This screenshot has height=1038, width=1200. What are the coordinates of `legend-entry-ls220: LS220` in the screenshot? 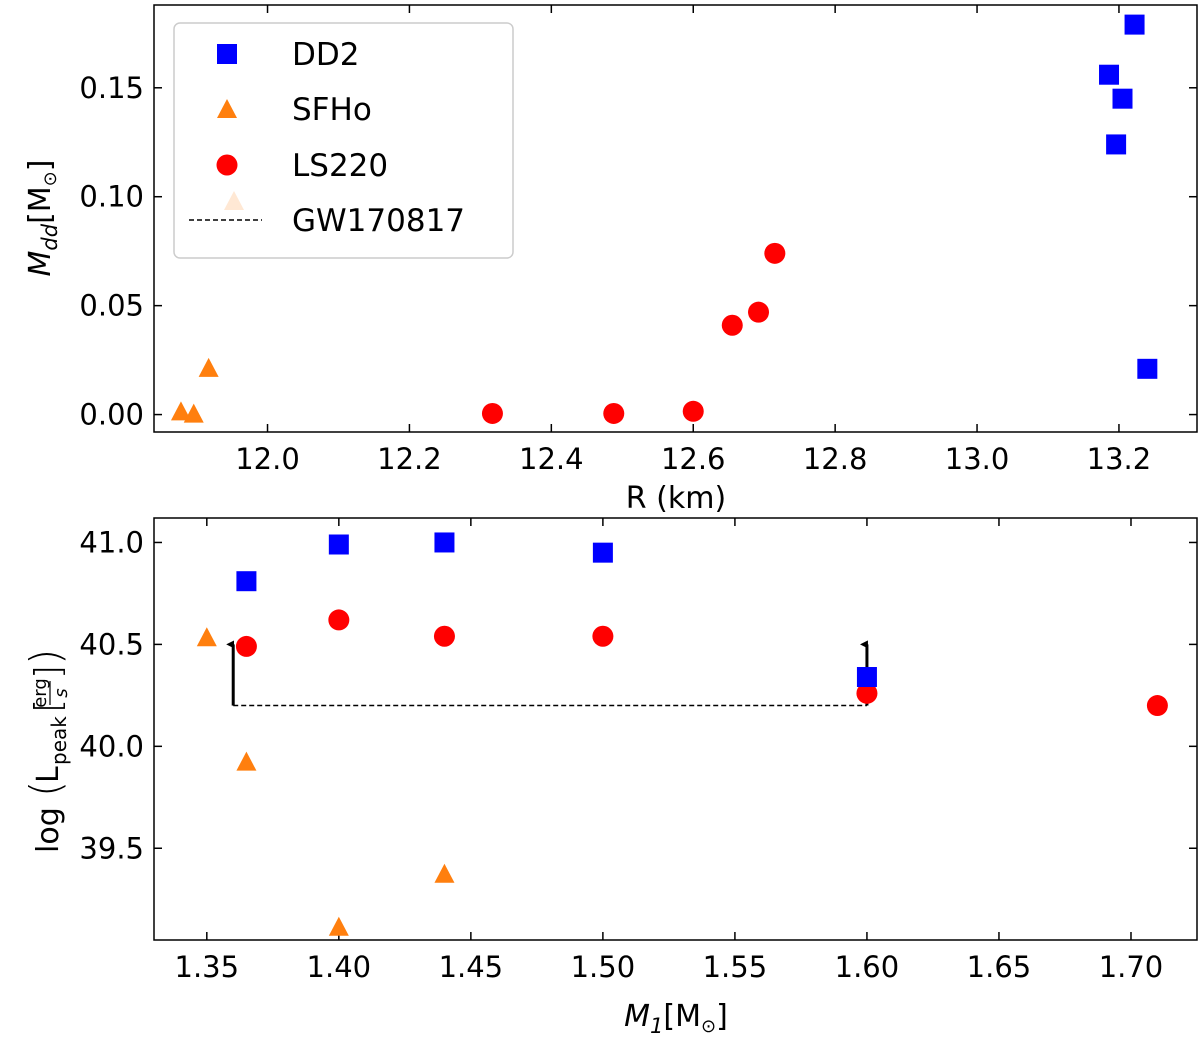 It's located at (302, 166).